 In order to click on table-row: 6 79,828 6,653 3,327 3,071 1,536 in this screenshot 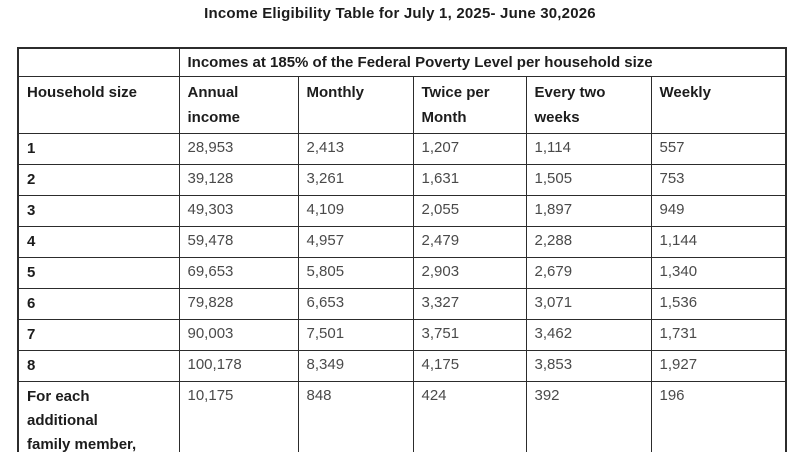, I will do `click(402, 304)`.